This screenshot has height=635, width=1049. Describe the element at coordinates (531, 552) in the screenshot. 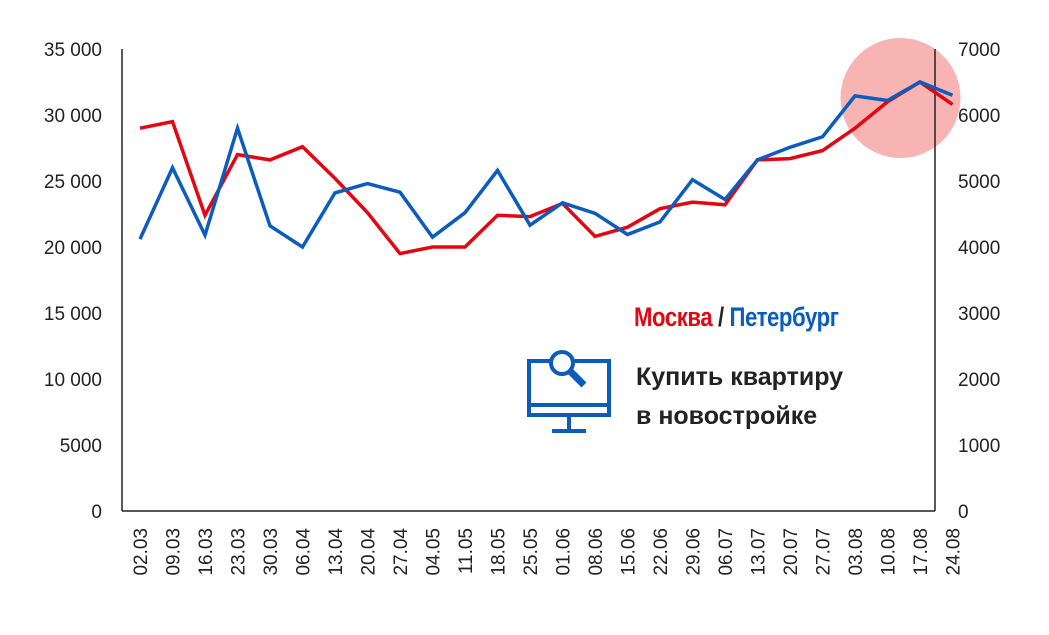

I see `x-tick-label: 25.05` at that location.